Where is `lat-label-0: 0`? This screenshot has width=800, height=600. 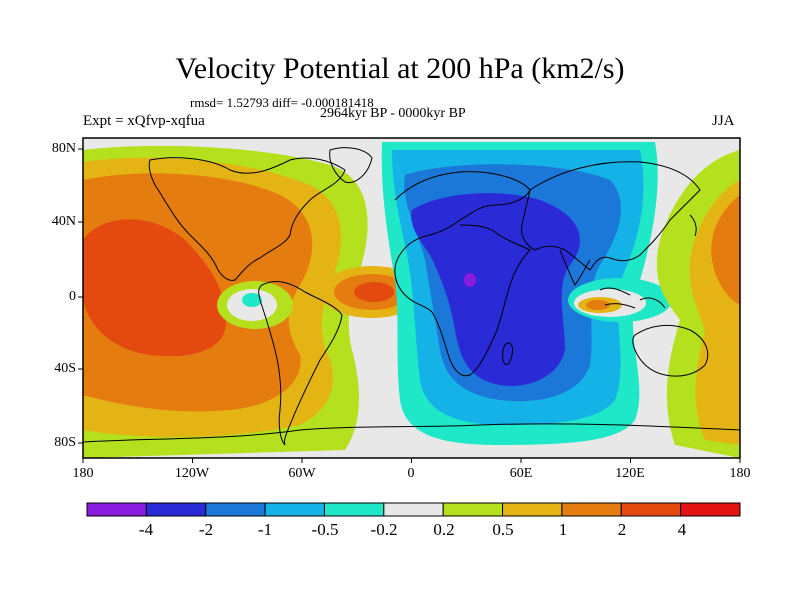 lat-label-0: 0 is located at coordinates (72, 296).